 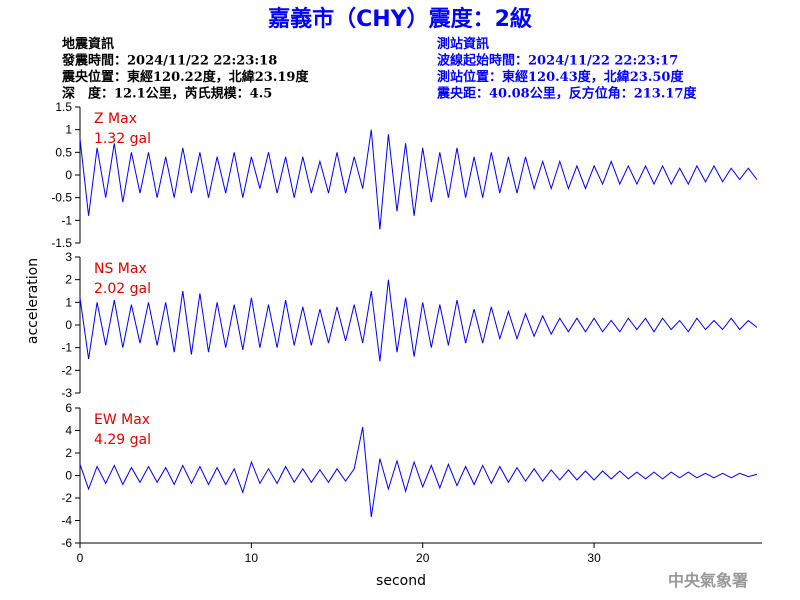 What do you see at coordinates (68, 257) in the screenshot?
I see `y-tick-label: 3` at bounding box center [68, 257].